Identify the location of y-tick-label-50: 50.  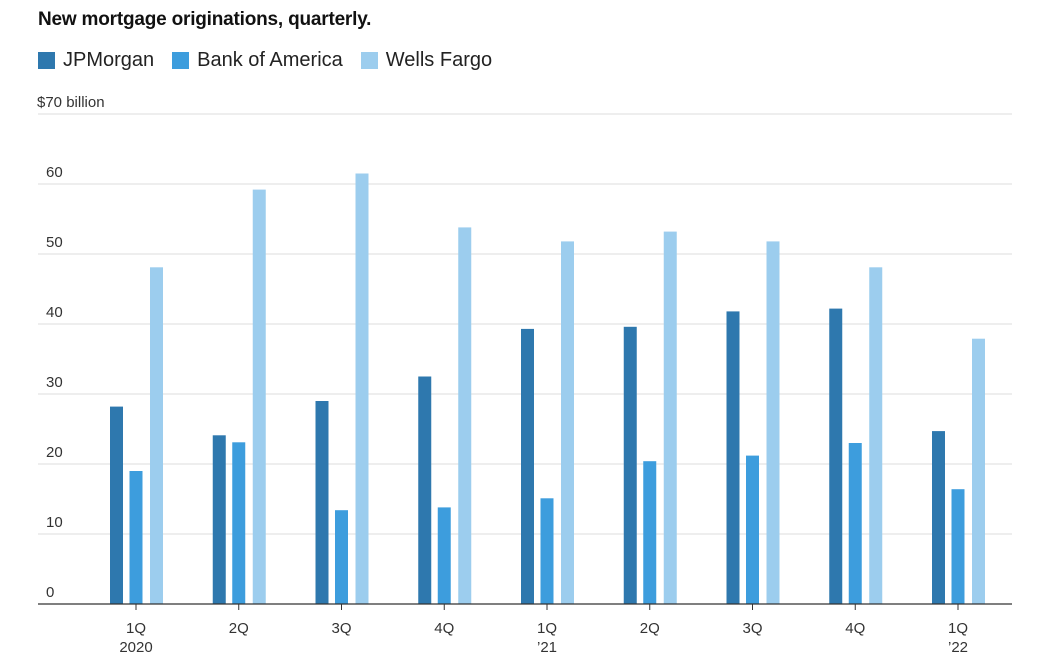
(54, 242).